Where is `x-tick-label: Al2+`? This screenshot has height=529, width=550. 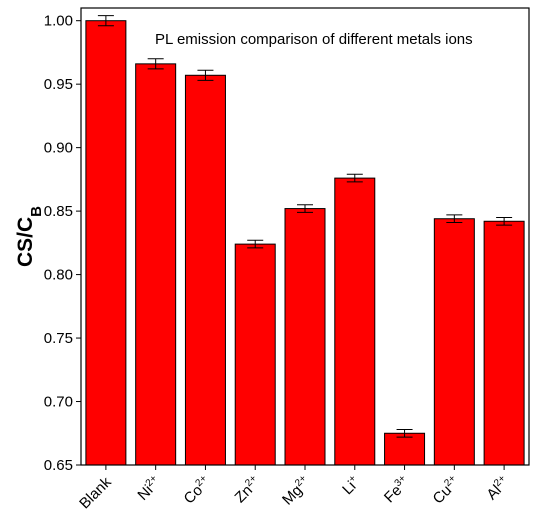 x-tick-label: Al2+ is located at coordinates (498, 488).